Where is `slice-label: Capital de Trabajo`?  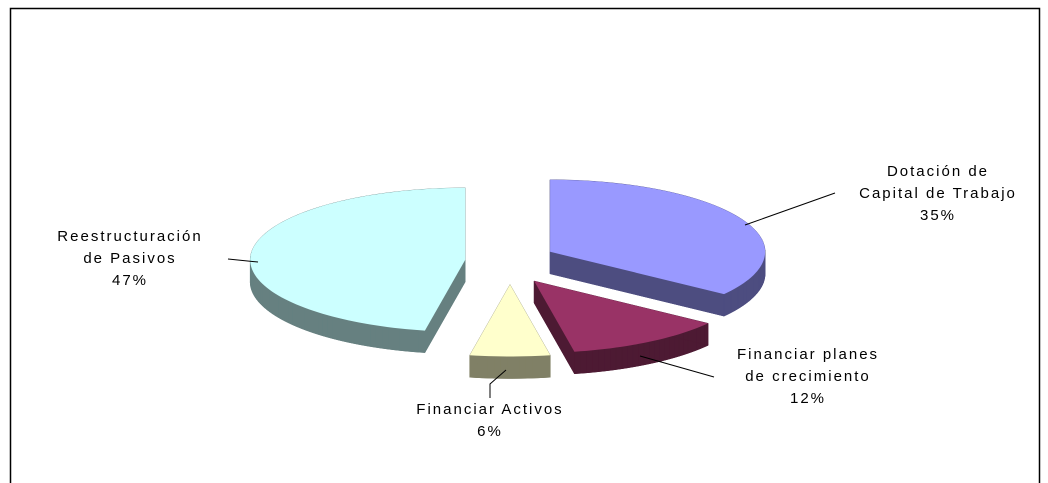 slice-label: Capital de Trabajo is located at coordinates (938, 193).